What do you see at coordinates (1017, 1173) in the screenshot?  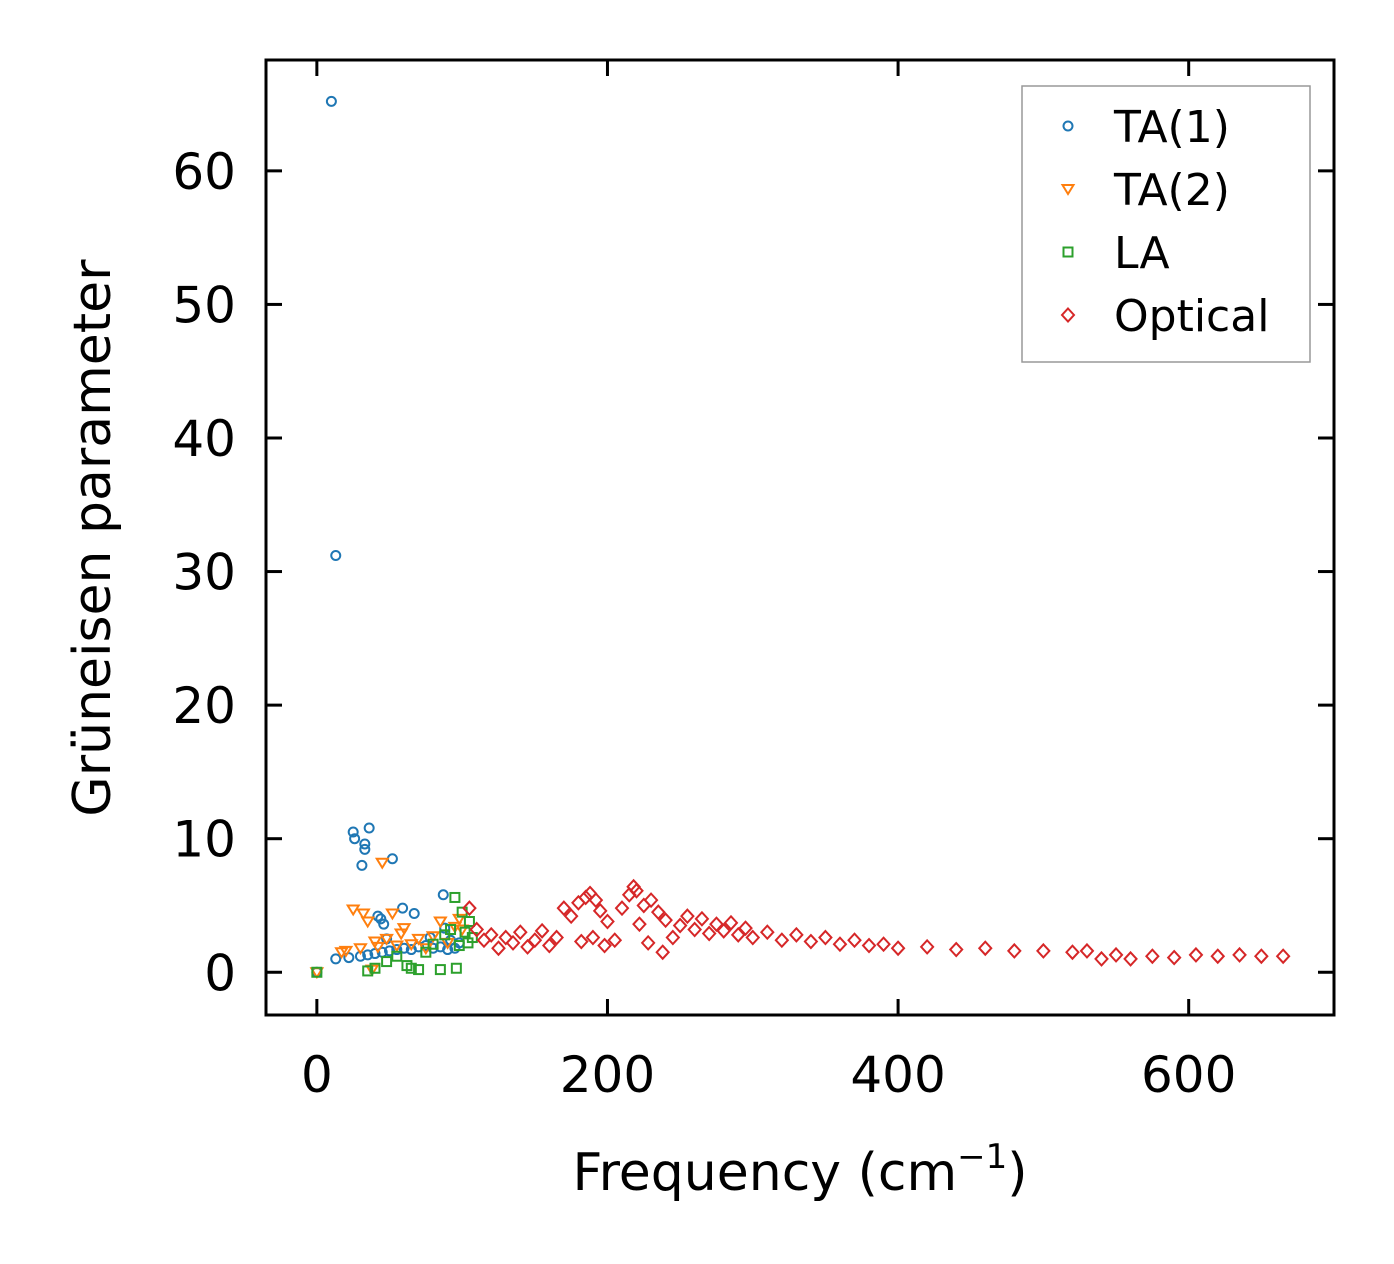 I see `x-axis-label-close: )` at bounding box center [1017, 1173].